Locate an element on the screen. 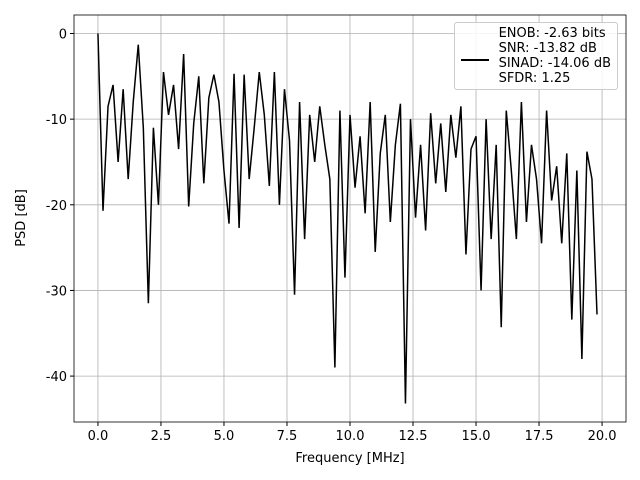 The image size is (640, 480). x-tick-label: 0.0 is located at coordinates (98, 436).